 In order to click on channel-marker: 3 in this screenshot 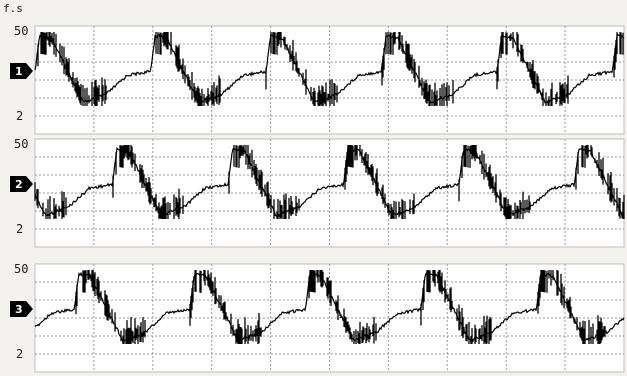, I will do `click(21, 309)`.